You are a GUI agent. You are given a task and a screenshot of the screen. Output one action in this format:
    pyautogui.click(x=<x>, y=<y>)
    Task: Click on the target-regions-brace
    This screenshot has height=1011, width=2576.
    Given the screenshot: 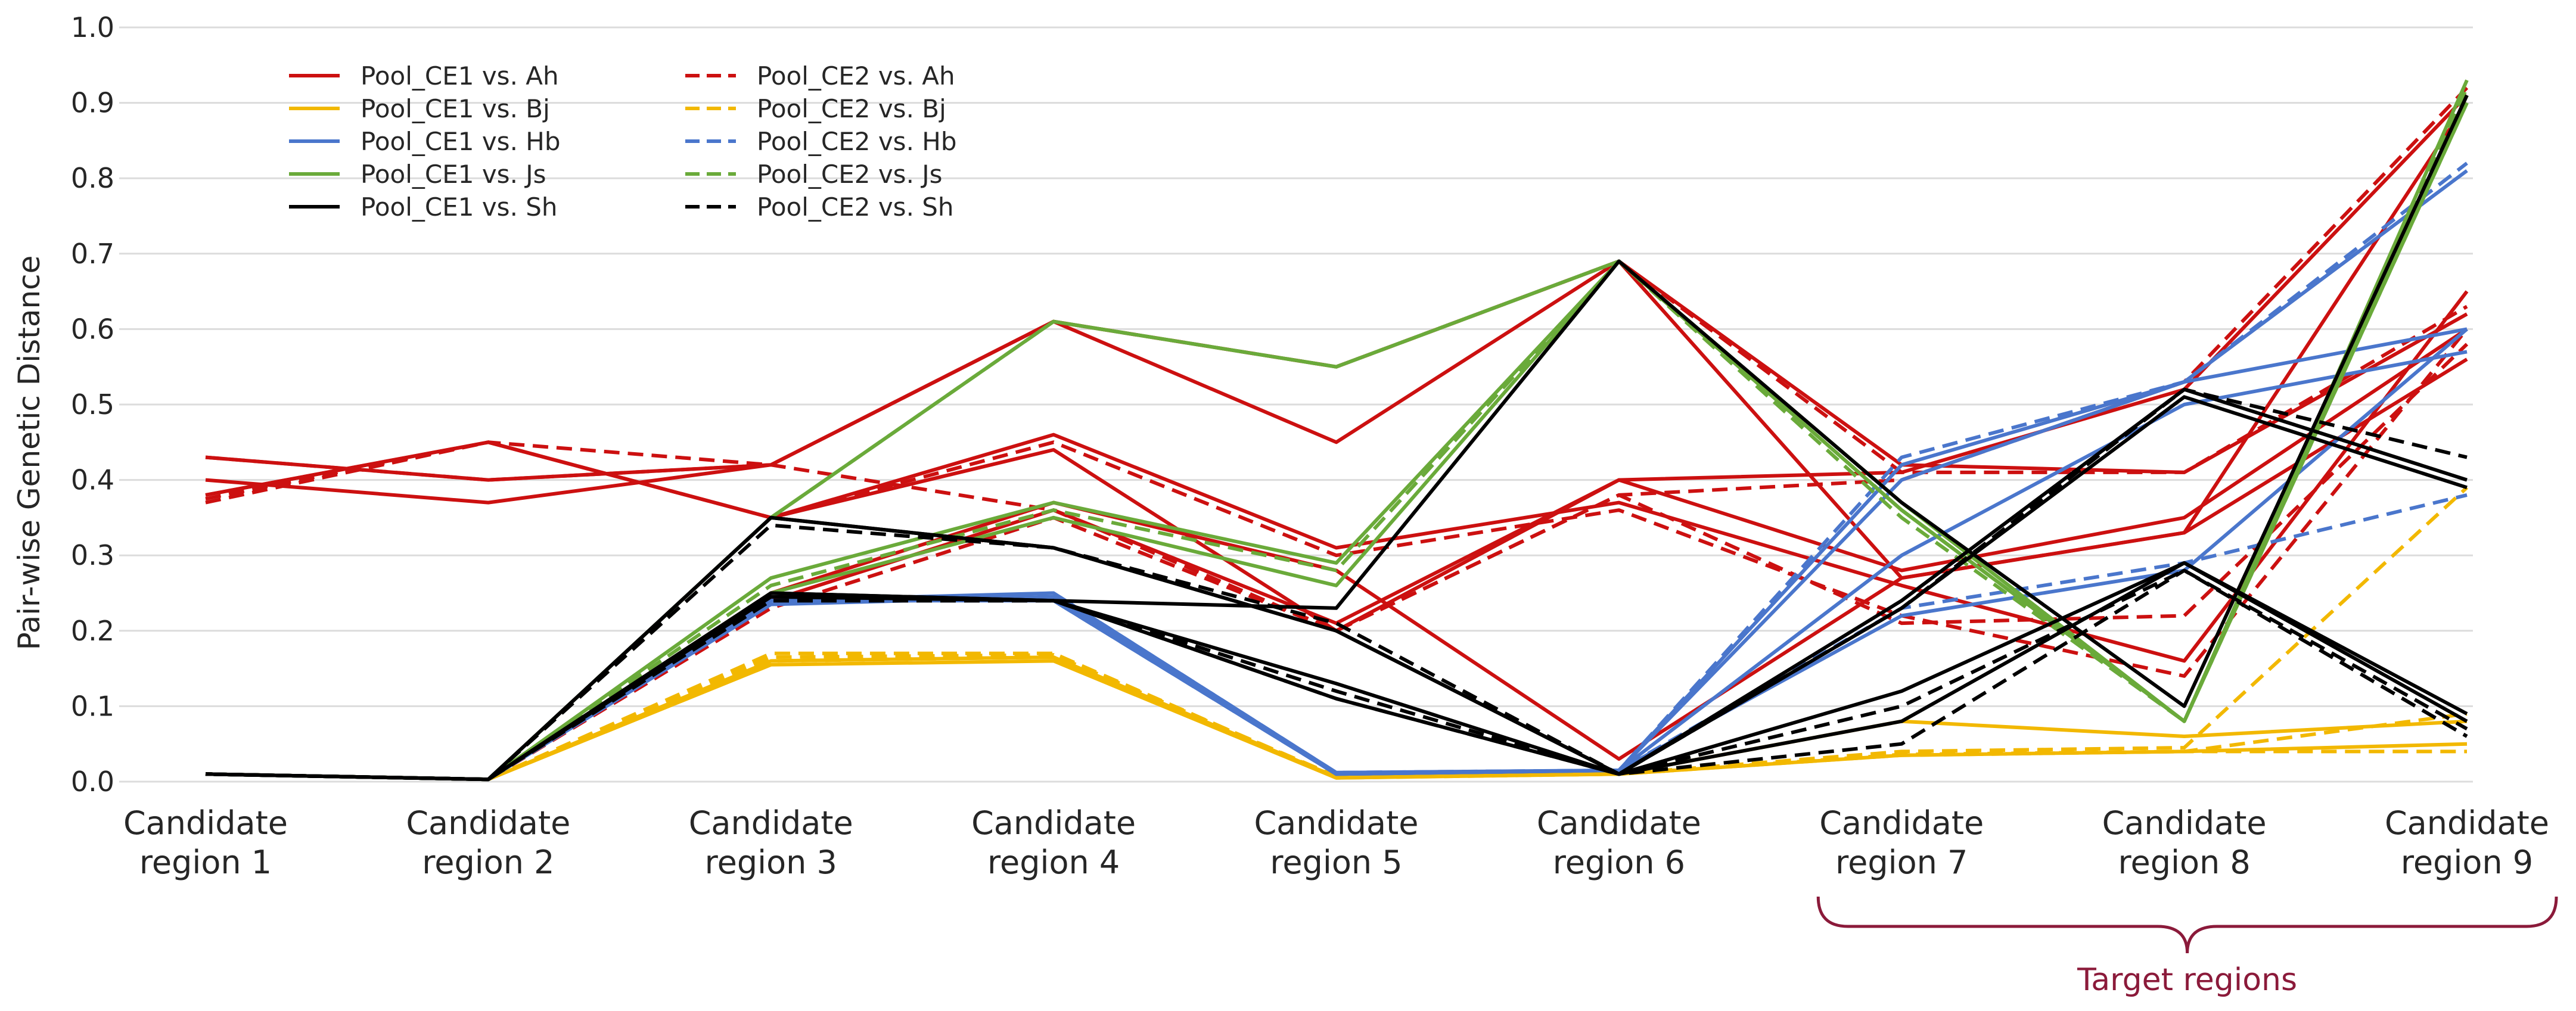 What is the action you would take?
    pyautogui.click(x=2187, y=925)
    